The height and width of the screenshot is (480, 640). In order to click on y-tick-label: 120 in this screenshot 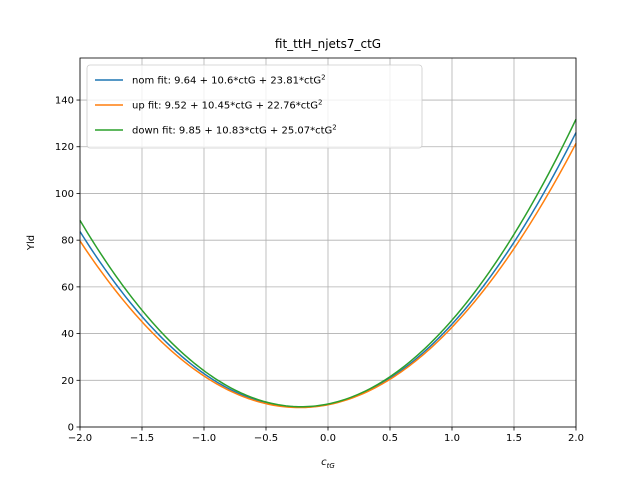, I will do `click(64, 147)`.